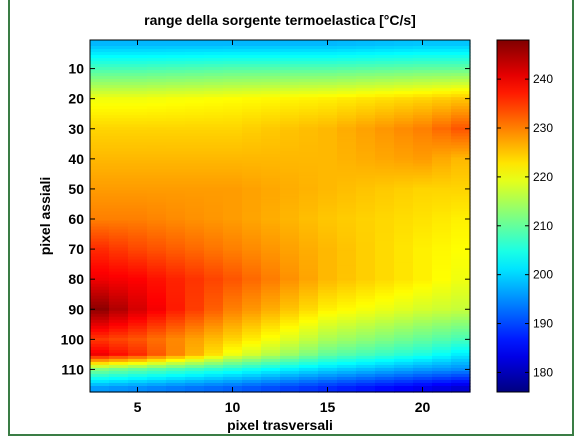 This screenshot has height=438, width=578. Describe the element at coordinates (76, 279) in the screenshot. I see `y-tick-label: 80` at that location.